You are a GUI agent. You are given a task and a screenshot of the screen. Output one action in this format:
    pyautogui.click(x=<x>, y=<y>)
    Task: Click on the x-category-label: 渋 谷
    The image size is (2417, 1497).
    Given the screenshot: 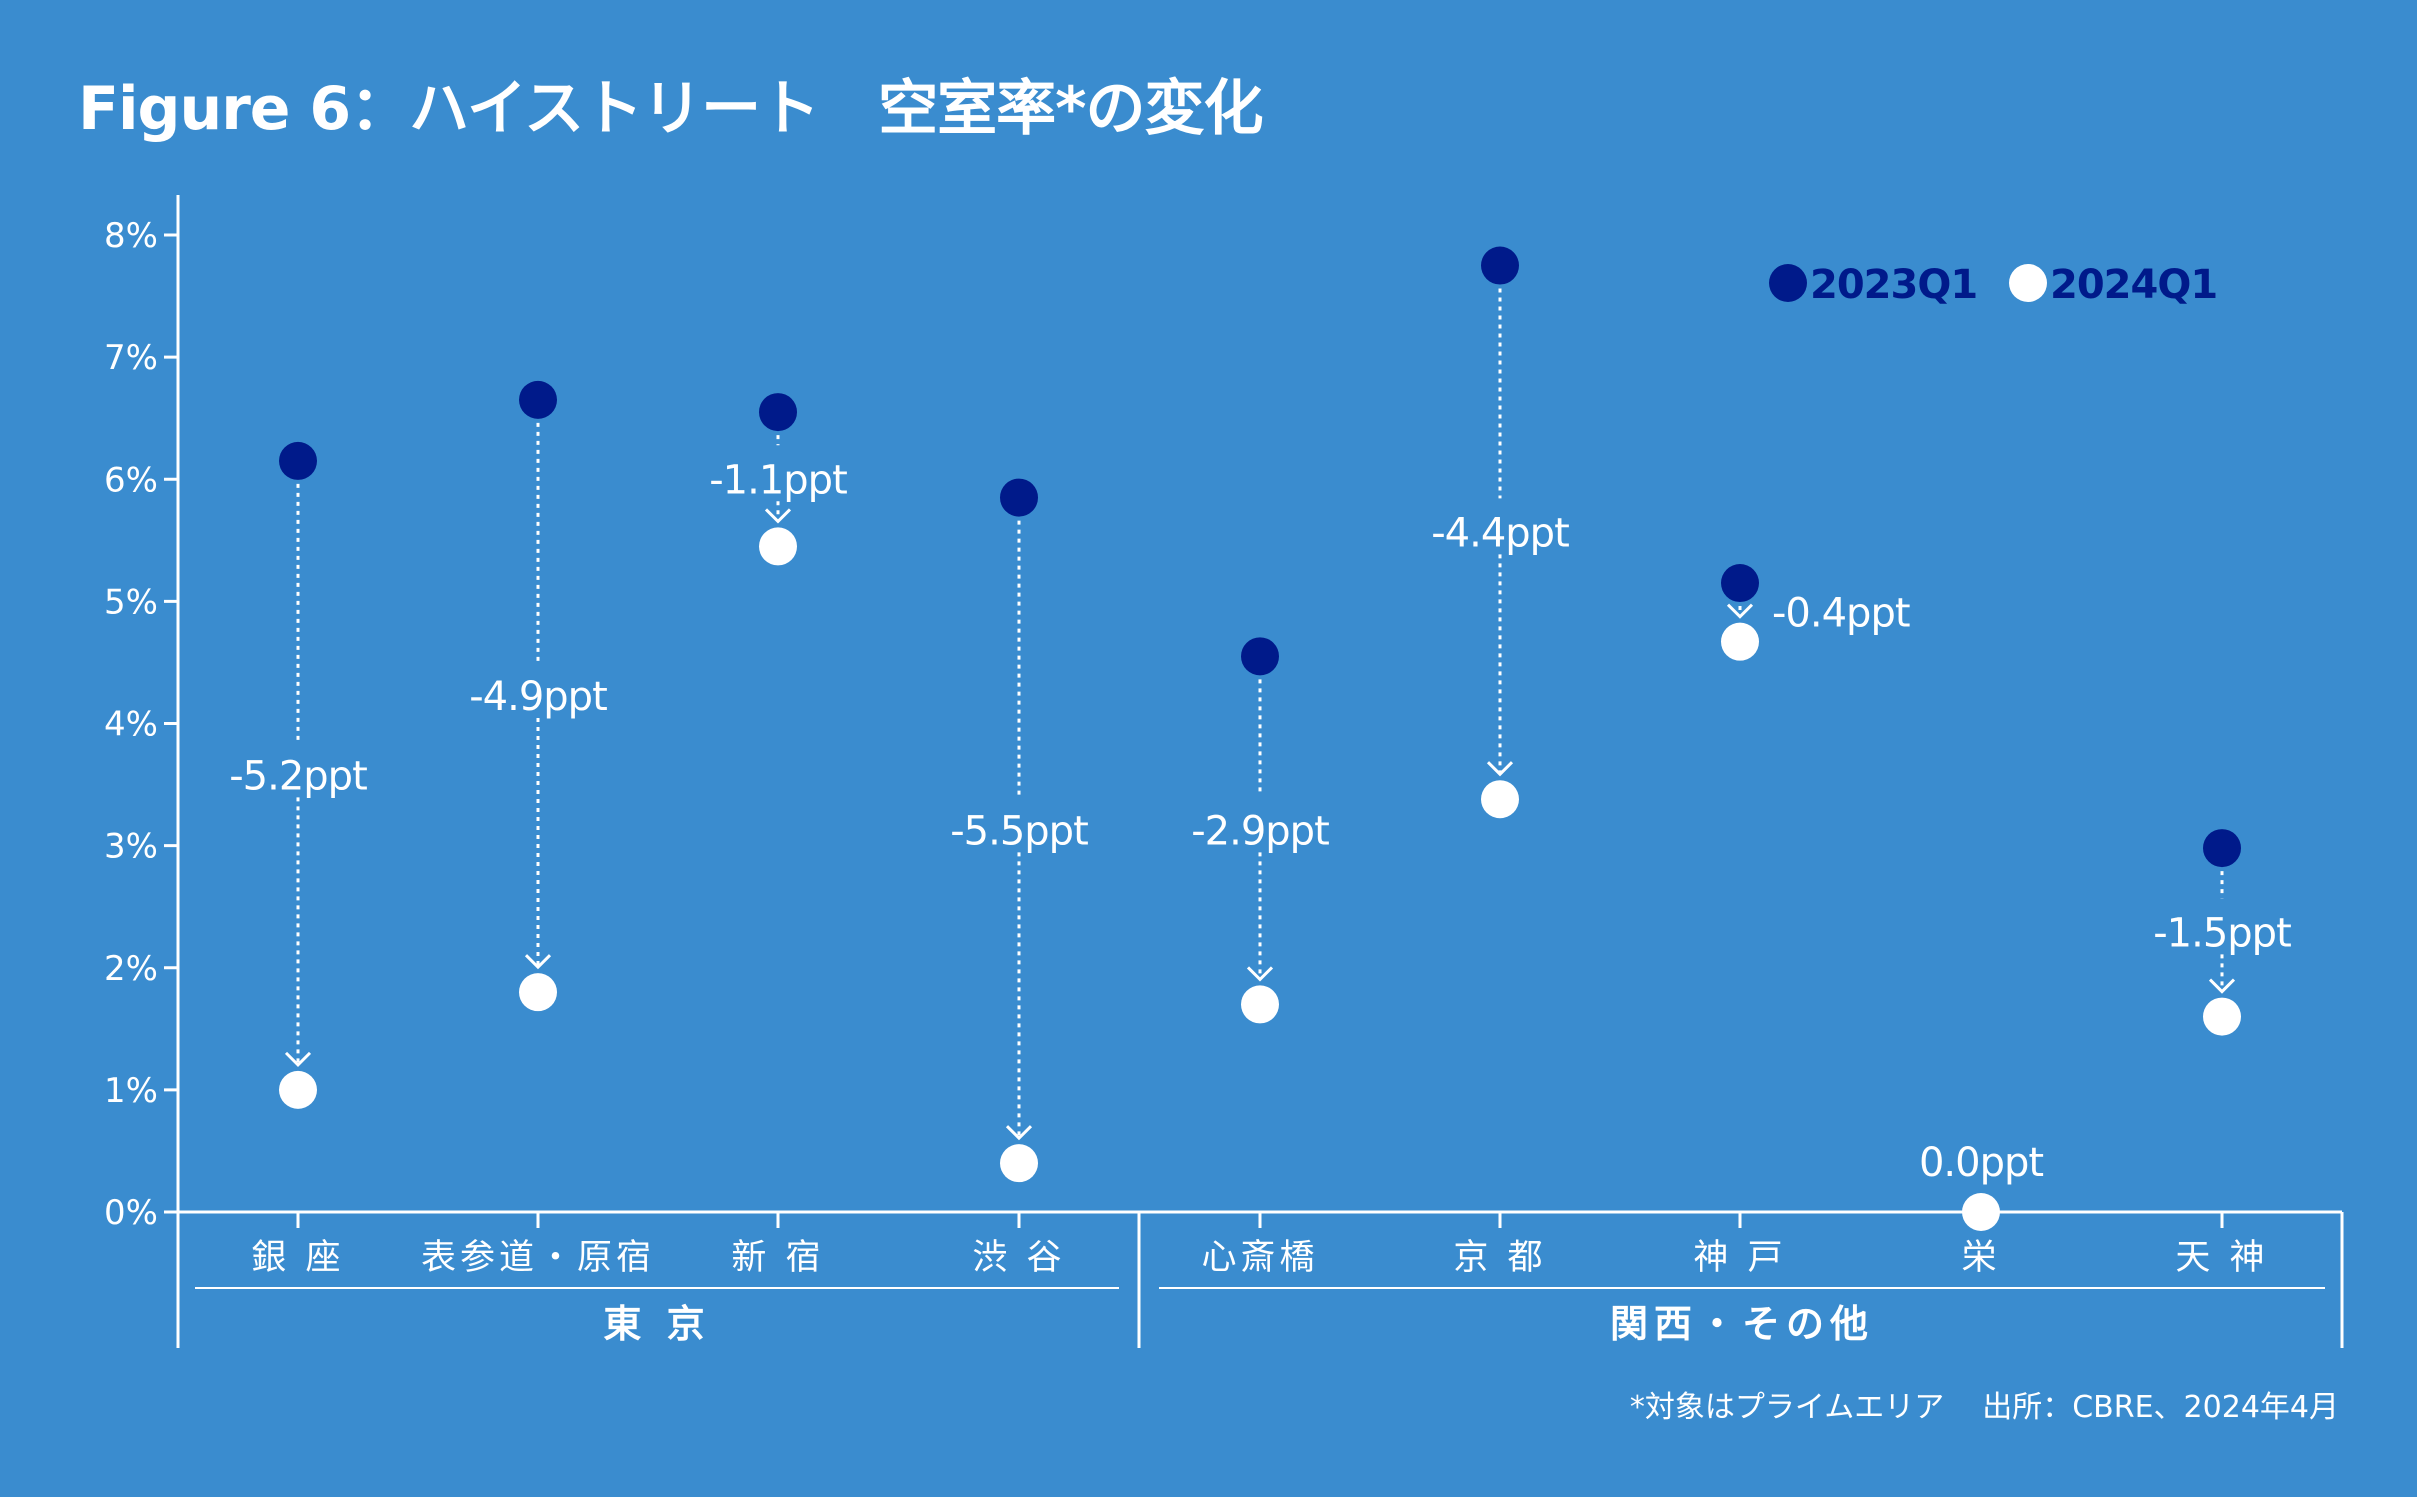 What is the action you would take?
    pyautogui.click(x=1018, y=1258)
    